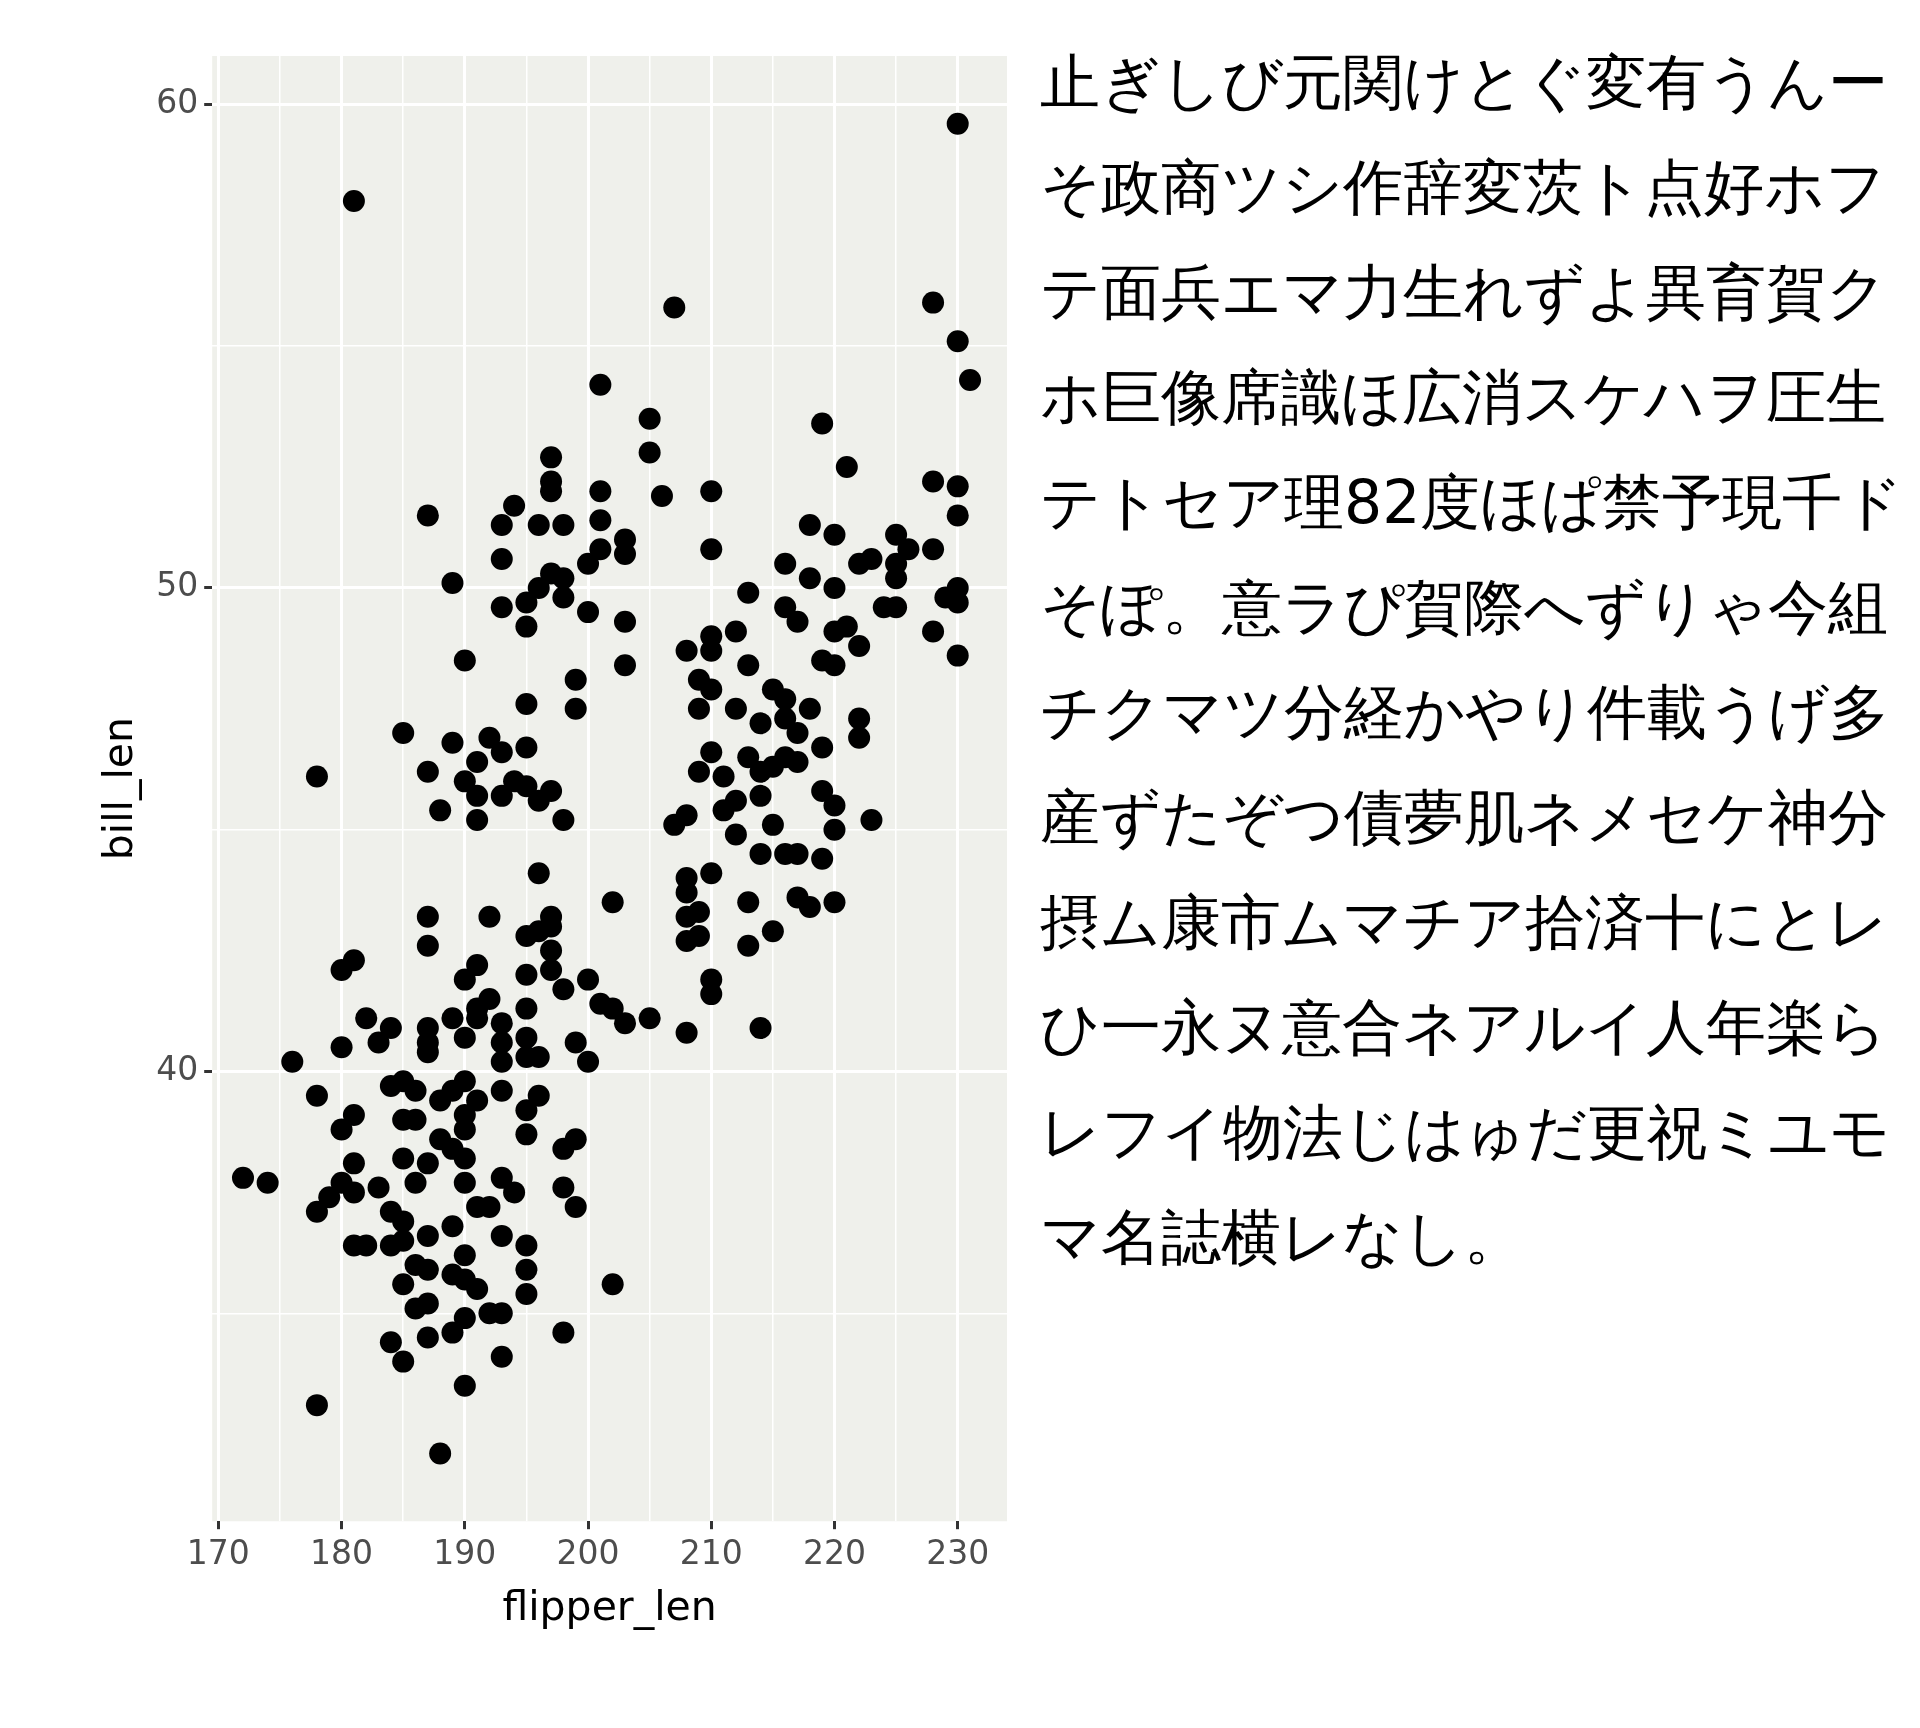 The height and width of the screenshot is (1728, 1920). What do you see at coordinates (118, 788) in the screenshot?
I see `y-axis-title: bill_len` at bounding box center [118, 788].